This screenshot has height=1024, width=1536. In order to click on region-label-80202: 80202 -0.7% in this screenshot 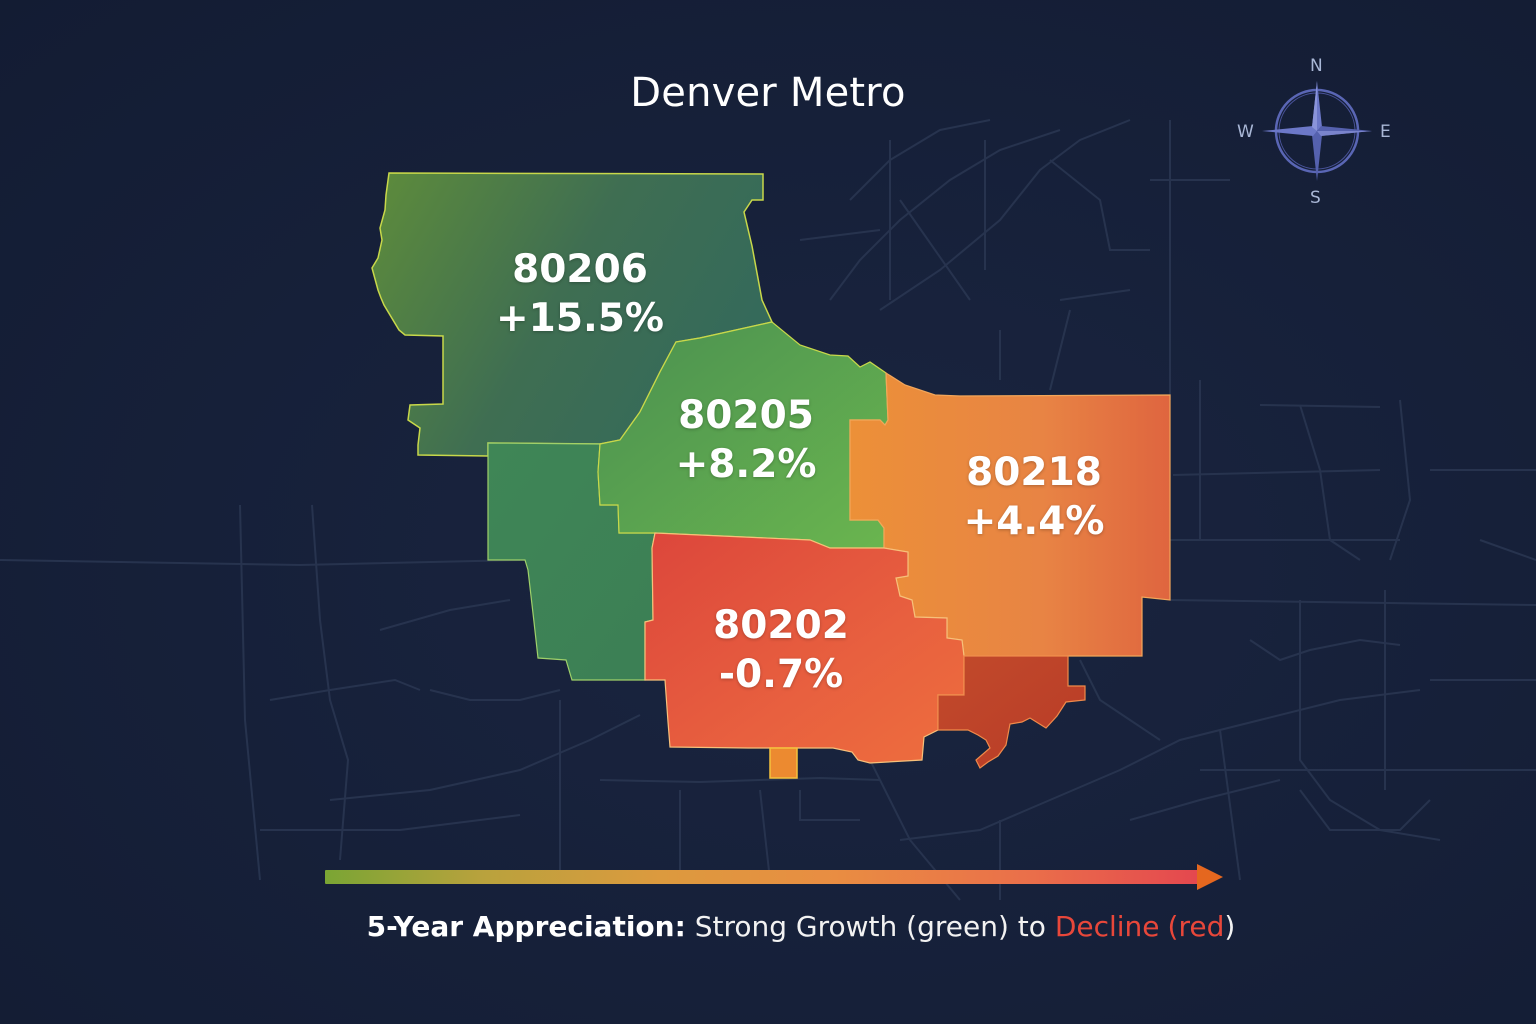, I will do `click(781, 651)`.